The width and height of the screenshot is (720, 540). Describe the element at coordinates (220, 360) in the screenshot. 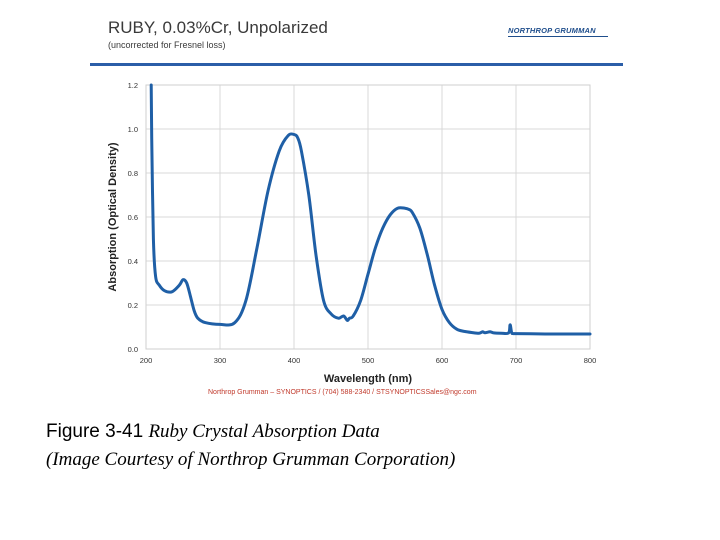

I see `x-tick-label: 300` at that location.